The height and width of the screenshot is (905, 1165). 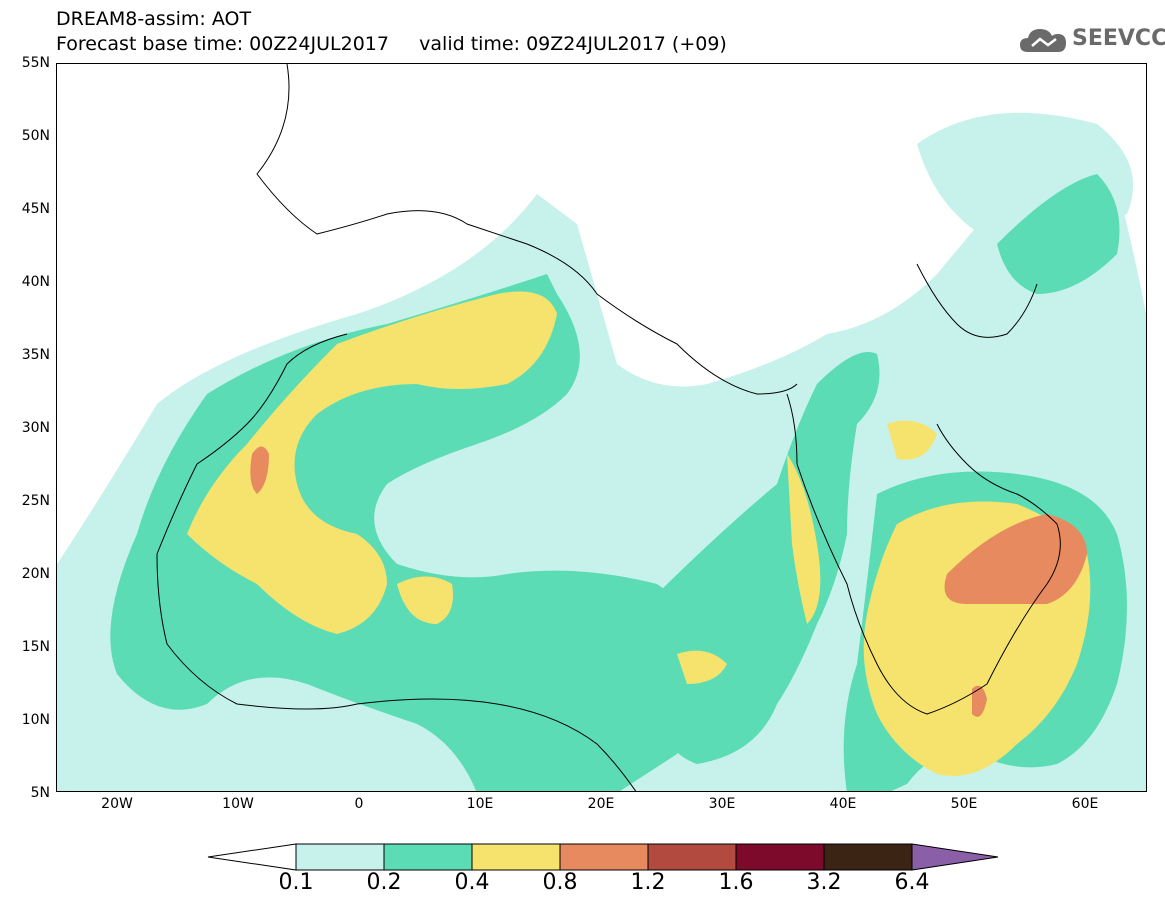 What do you see at coordinates (1043, 40) in the screenshot?
I see `cloud-icon` at bounding box center [1043, 40].